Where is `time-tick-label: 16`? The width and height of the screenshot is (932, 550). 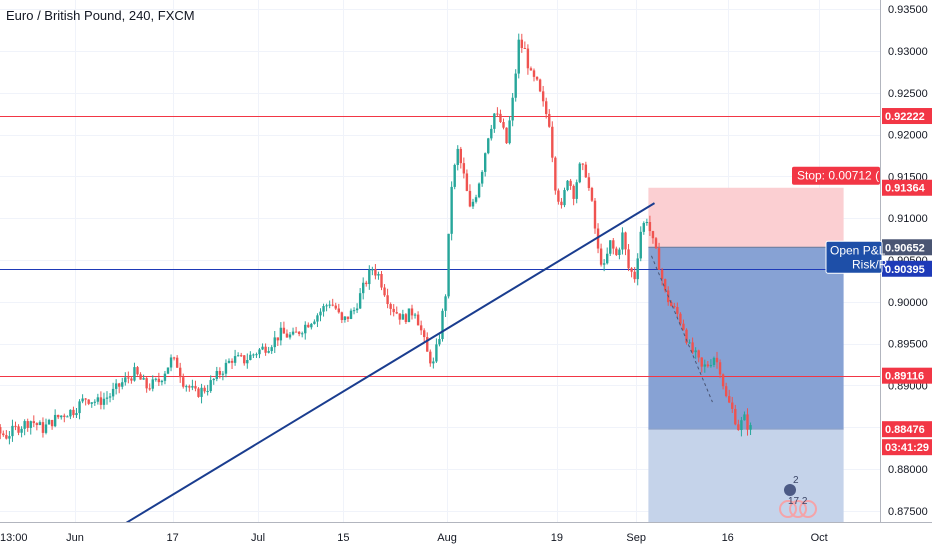
time-tick-label: 16 is located at coordinates (728, 538).